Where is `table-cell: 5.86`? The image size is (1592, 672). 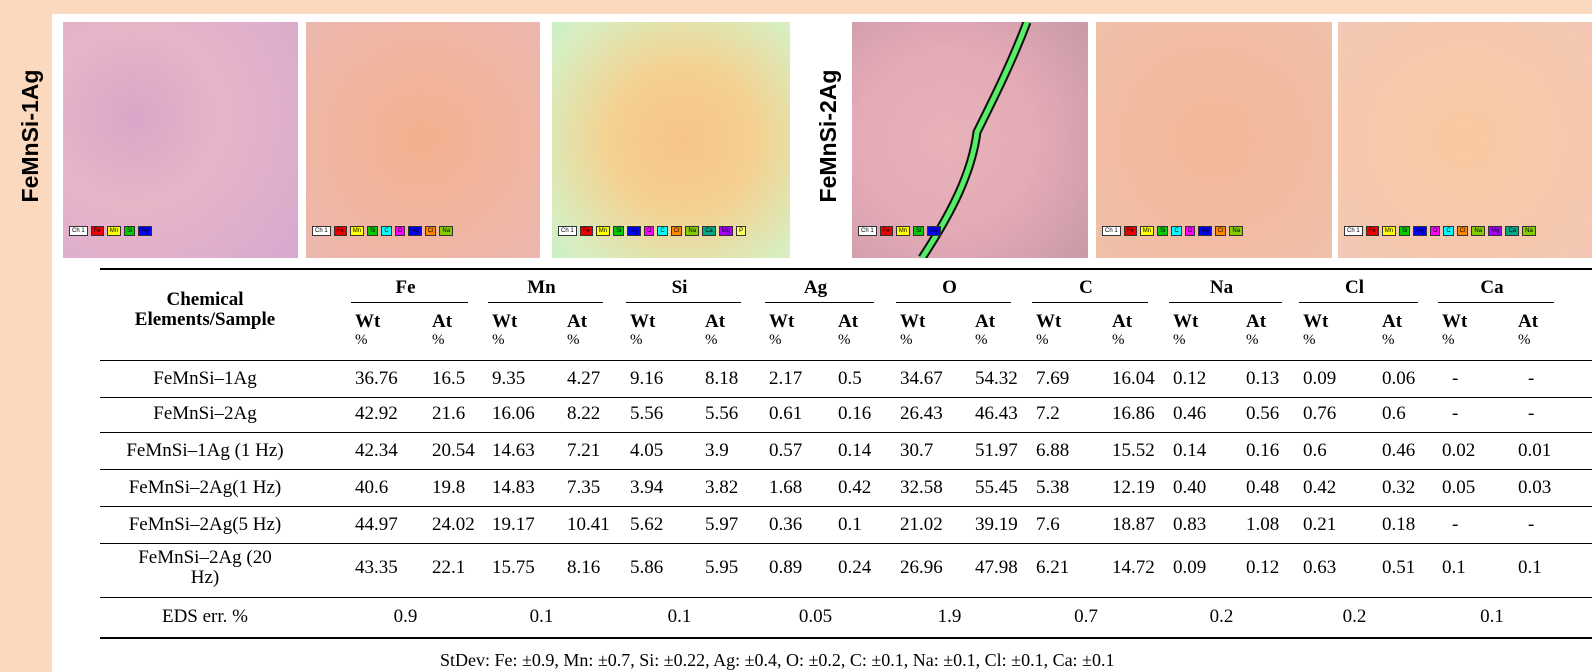 table-cell: 5.86 is located at coordinates (647, 567).